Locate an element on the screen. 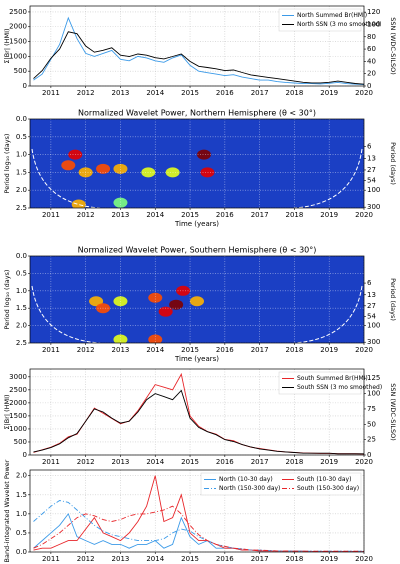  x-tick-label: 2011 is located at coordinates (51, 350).